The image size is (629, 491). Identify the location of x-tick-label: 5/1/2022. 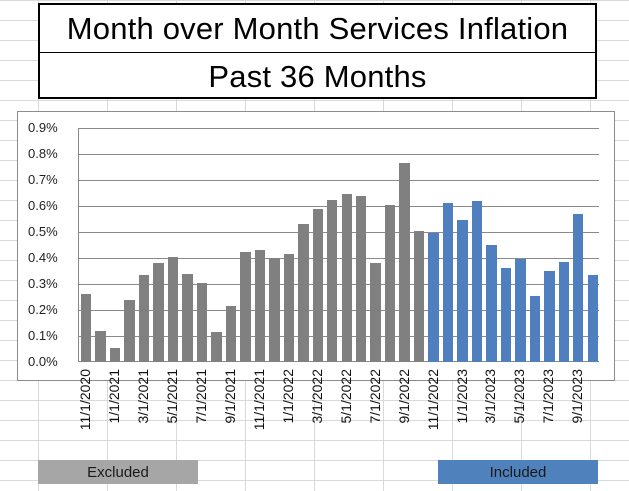
(345, 396).